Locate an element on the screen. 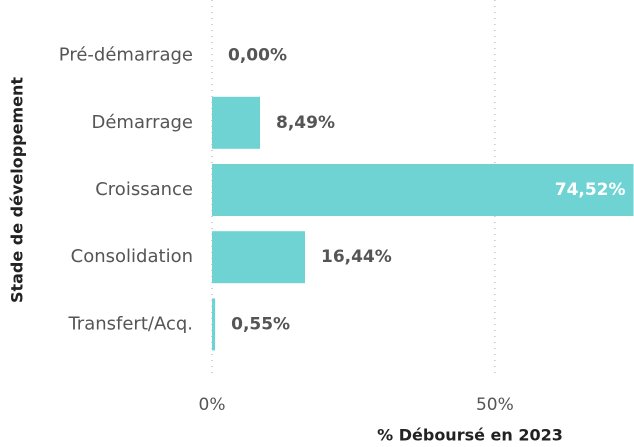 Image resolution: width=634 pixels, height=447 pixels. y-tick-label: Croissance is located at coordinates (144, 189).